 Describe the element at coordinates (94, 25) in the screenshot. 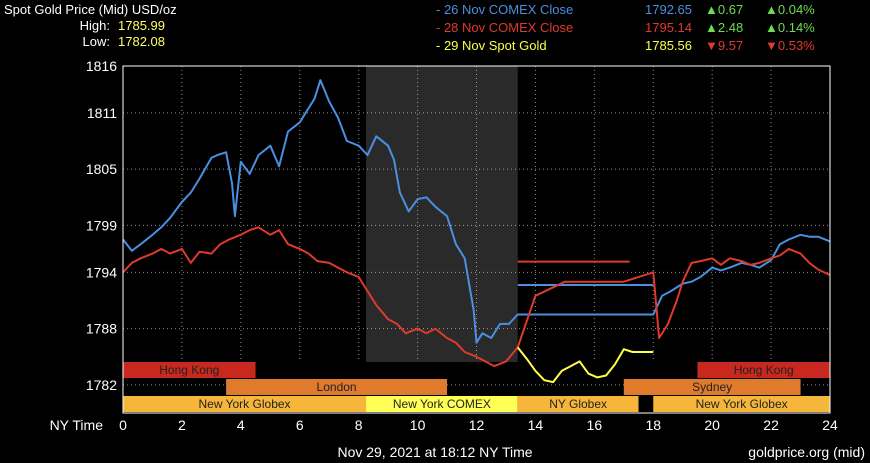

I see `high-label: High:` at that location.